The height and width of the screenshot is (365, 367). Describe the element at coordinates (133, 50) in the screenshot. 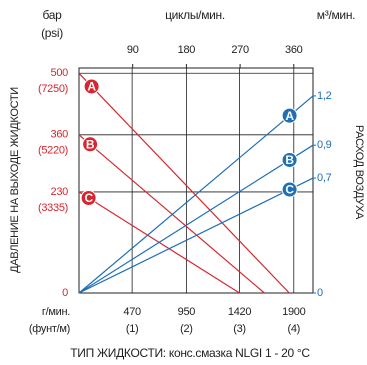

I see `x2-tick-label: 90` at that location.